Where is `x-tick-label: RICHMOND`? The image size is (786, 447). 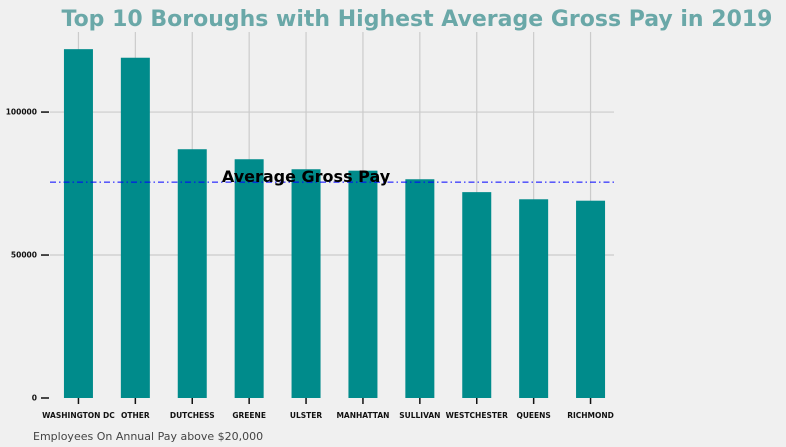 x-tick-label: RICHMOND is located at coordinates (590, 415).